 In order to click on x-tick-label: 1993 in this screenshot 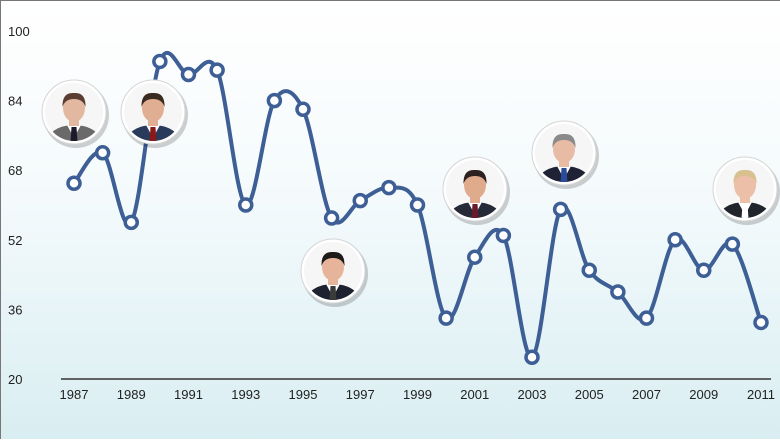, I will do `click(245, 394)`.